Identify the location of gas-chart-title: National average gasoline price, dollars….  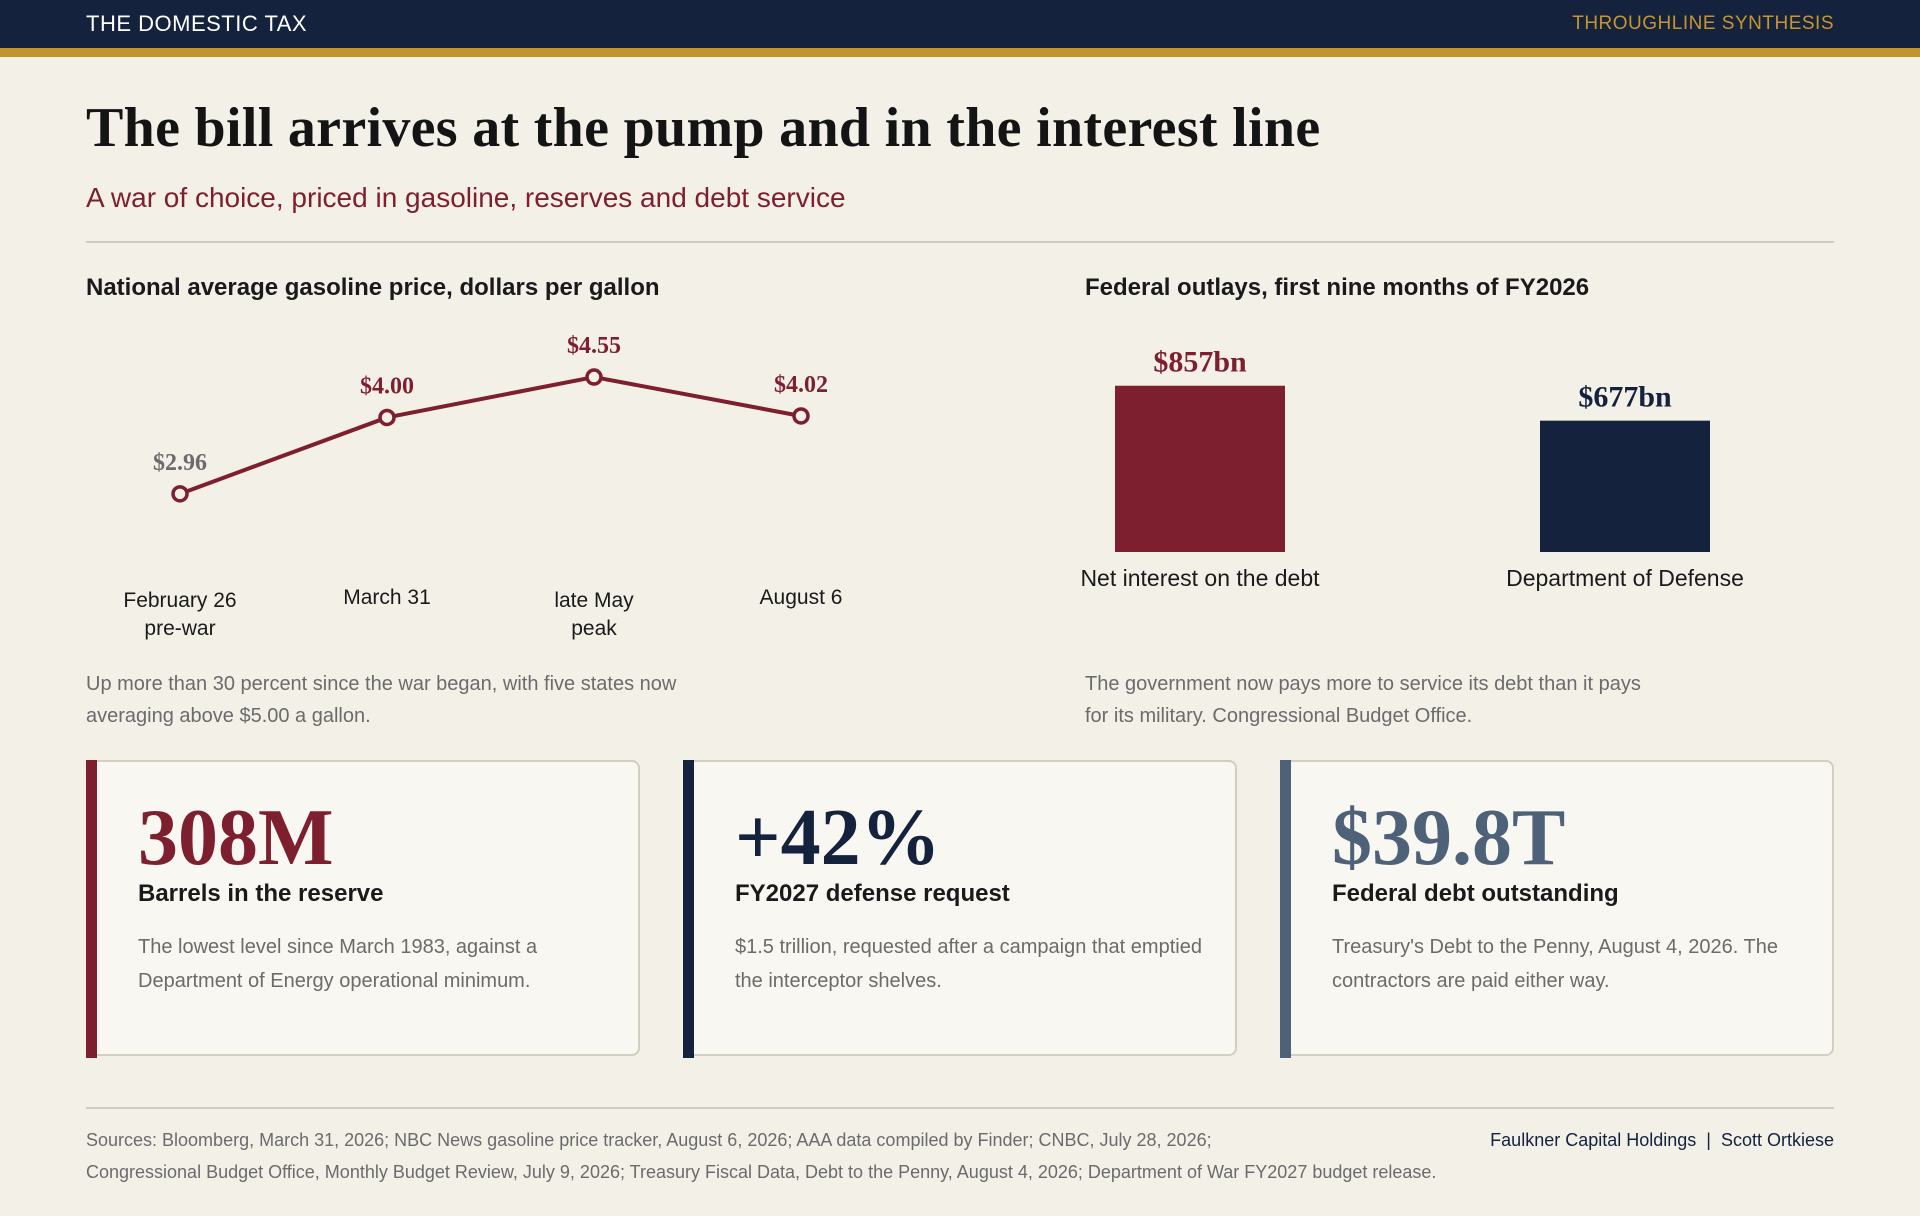
(373, 287).